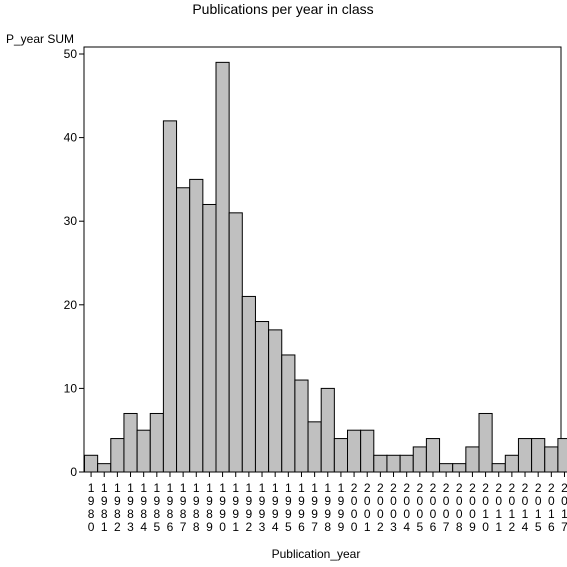 This screenshot has width=567, height=567. What do you see at coordinates (209, 338) in the screenshot?
I see `bar-1989` at bounding box center [209, 338].